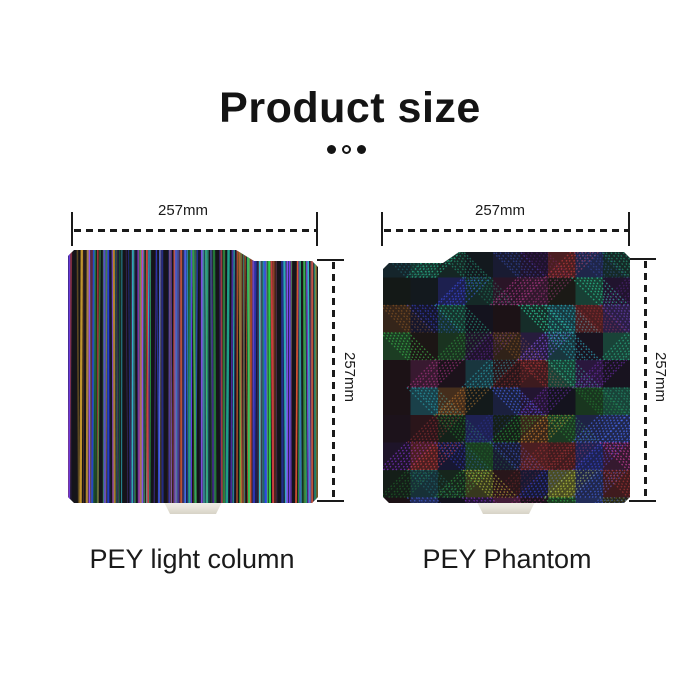 This screenshot has width=700, height=700. Describe the element at coordinates (507, 559) in the screenshot. I see `product-name-label: PEY Phantom` at that location.